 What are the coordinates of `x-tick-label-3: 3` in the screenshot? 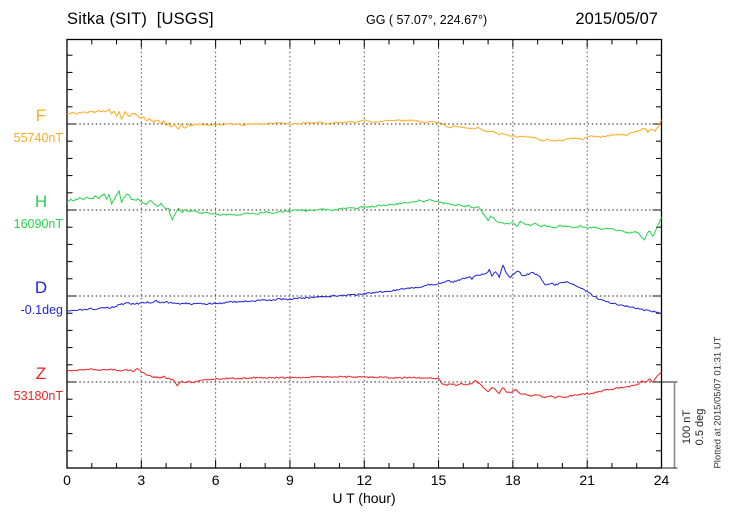 It's located at (141, 480).